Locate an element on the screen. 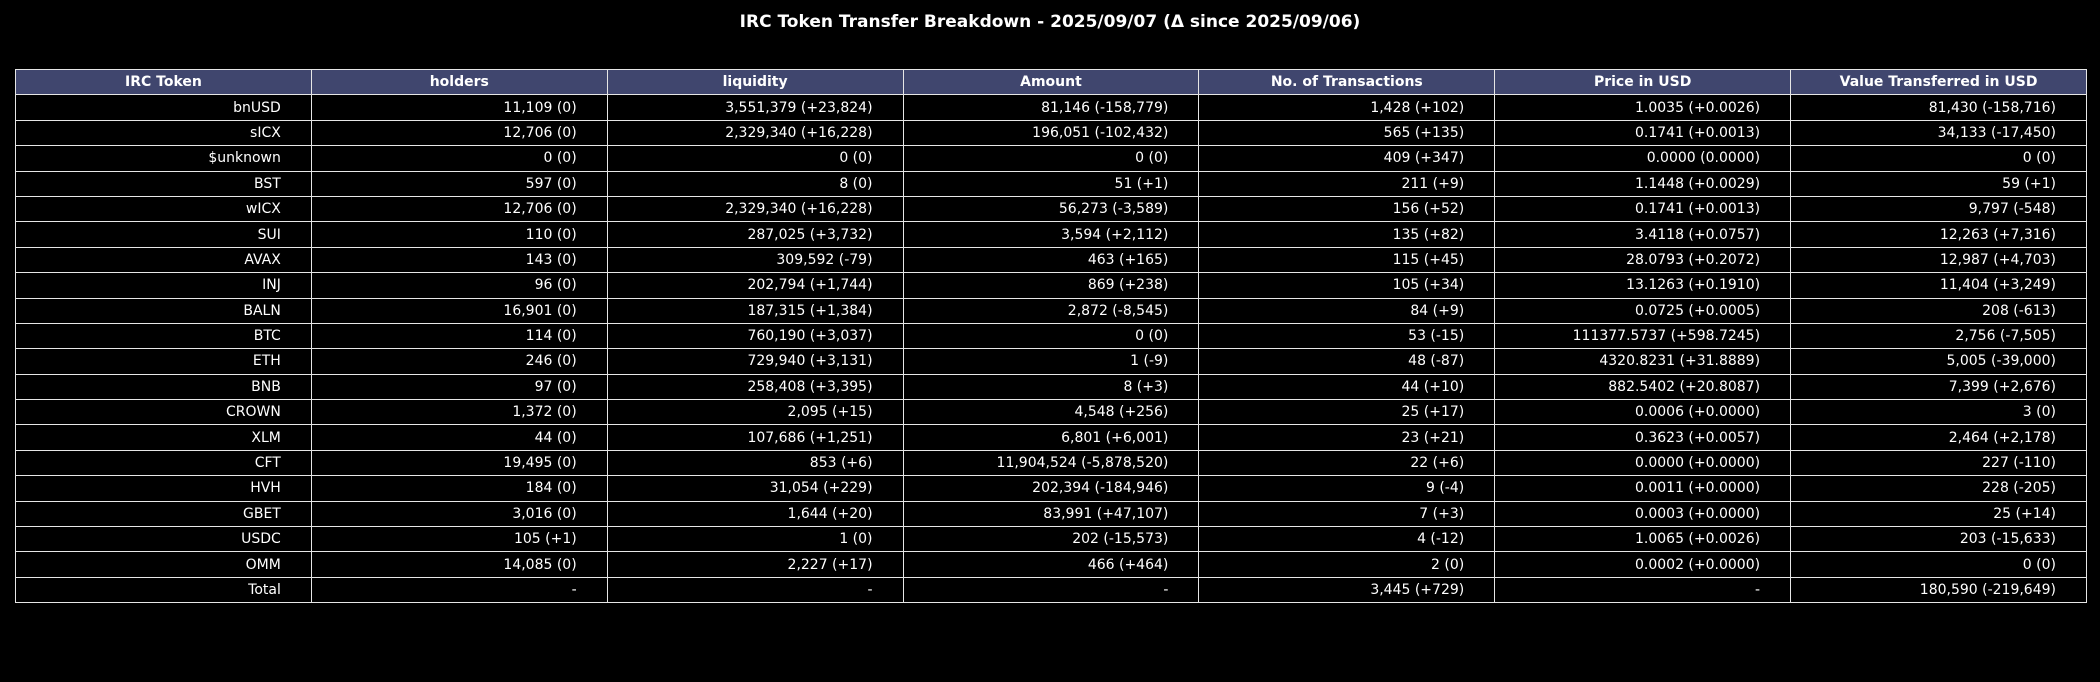  token-name-cell: SUI is located at coordinates (163, 234).